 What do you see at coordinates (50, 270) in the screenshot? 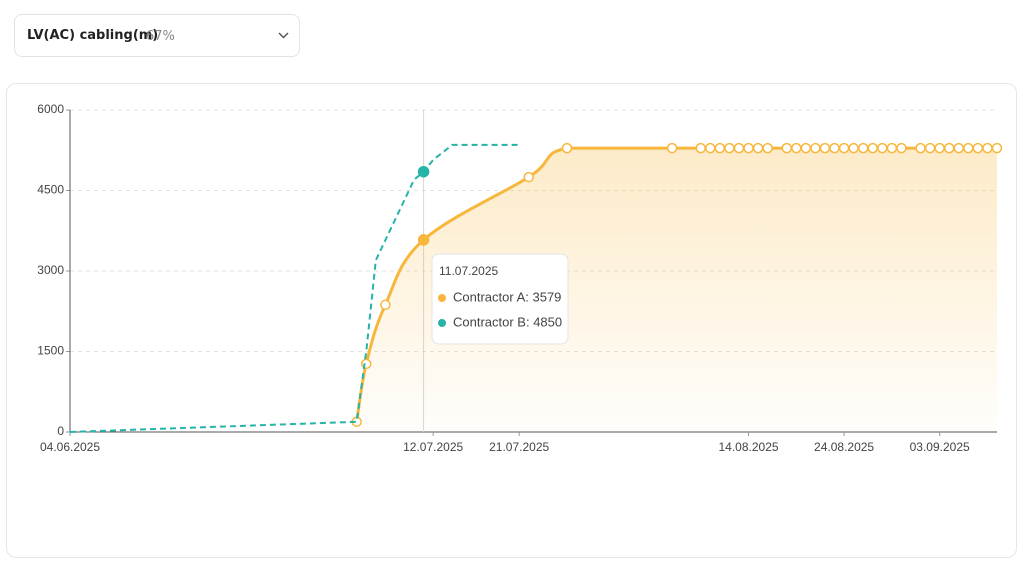
I see `y-tick-label: 3000` at bounding box center [50, 270].